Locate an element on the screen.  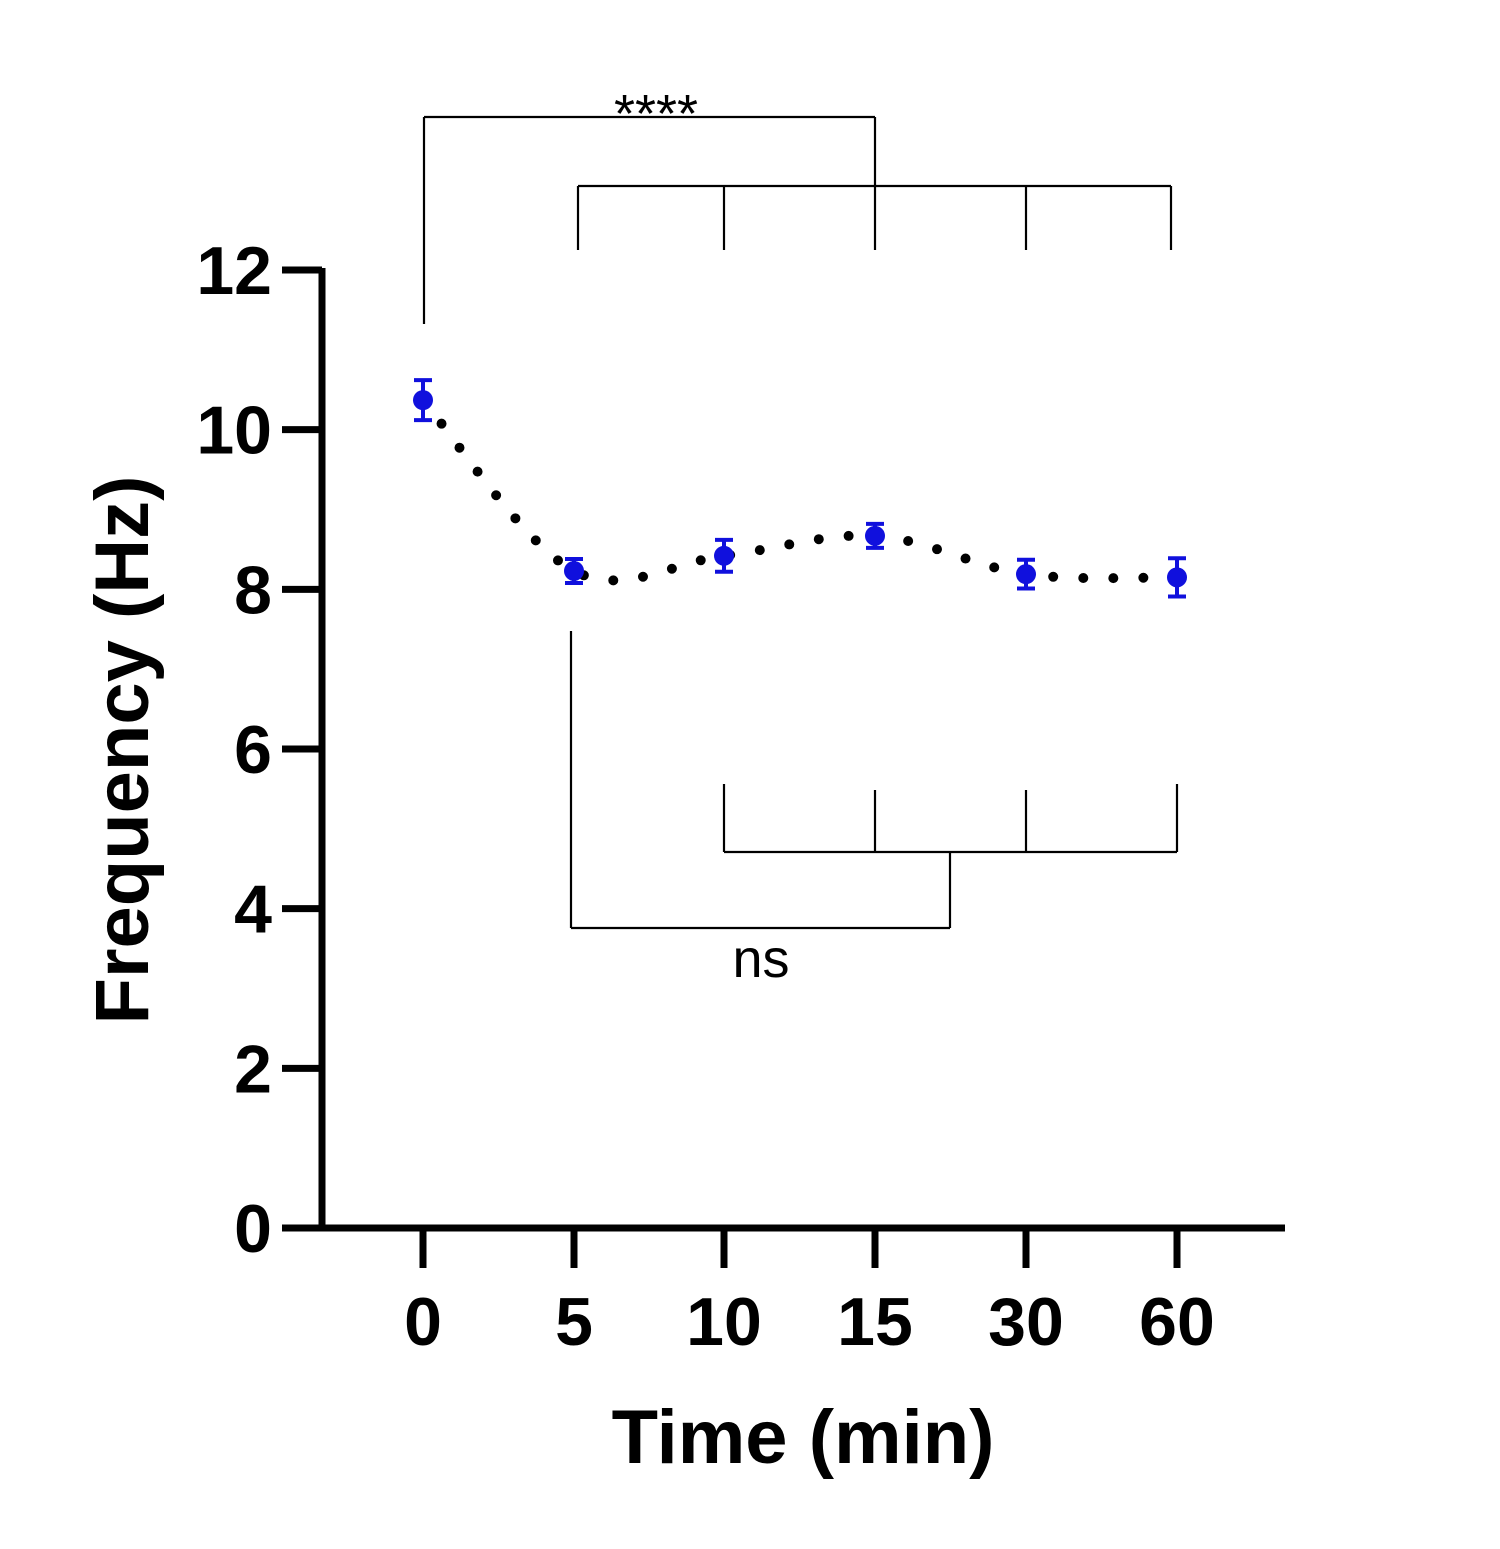
x-axis-title: Time (min) is located at coordinates (803, 1437).